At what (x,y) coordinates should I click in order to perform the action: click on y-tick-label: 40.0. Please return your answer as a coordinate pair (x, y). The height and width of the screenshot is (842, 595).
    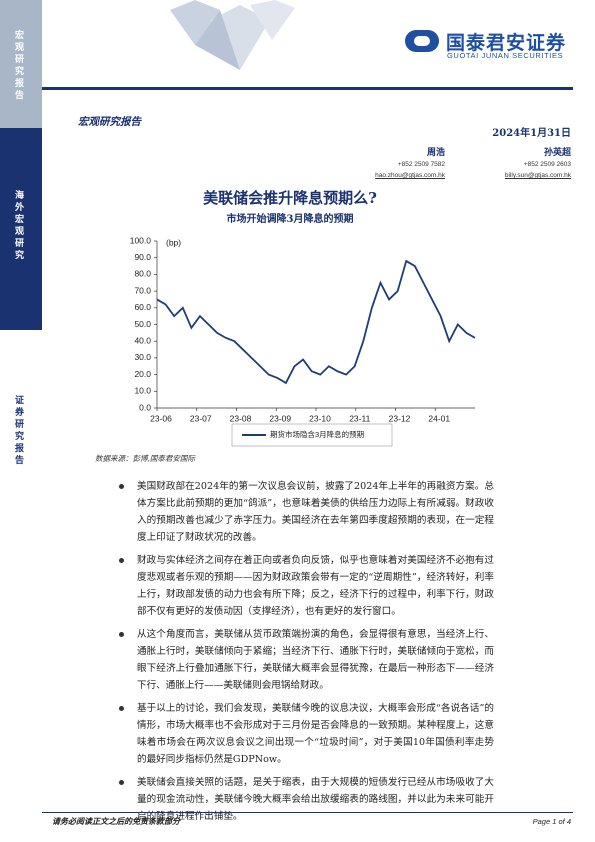
    Looking at the image, I should click on (142, 340).